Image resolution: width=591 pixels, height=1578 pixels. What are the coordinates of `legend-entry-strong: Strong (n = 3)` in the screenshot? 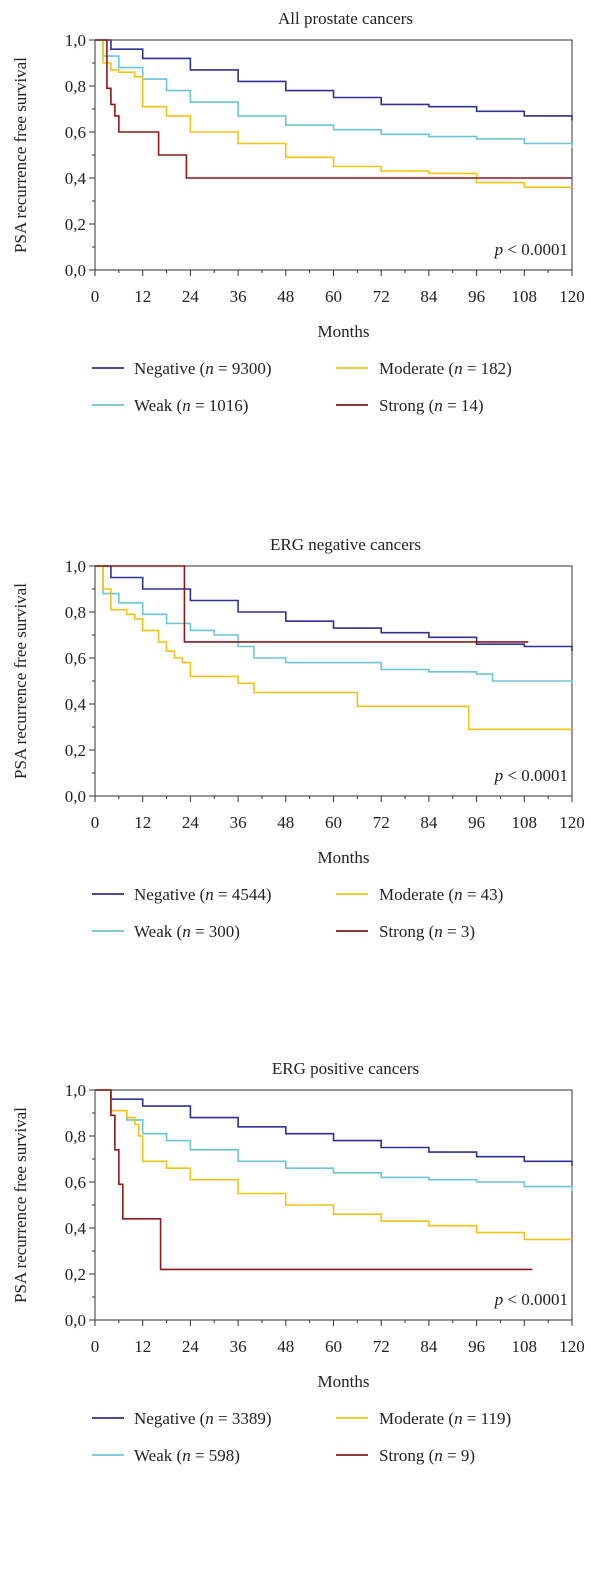 It's located at (427, 931).